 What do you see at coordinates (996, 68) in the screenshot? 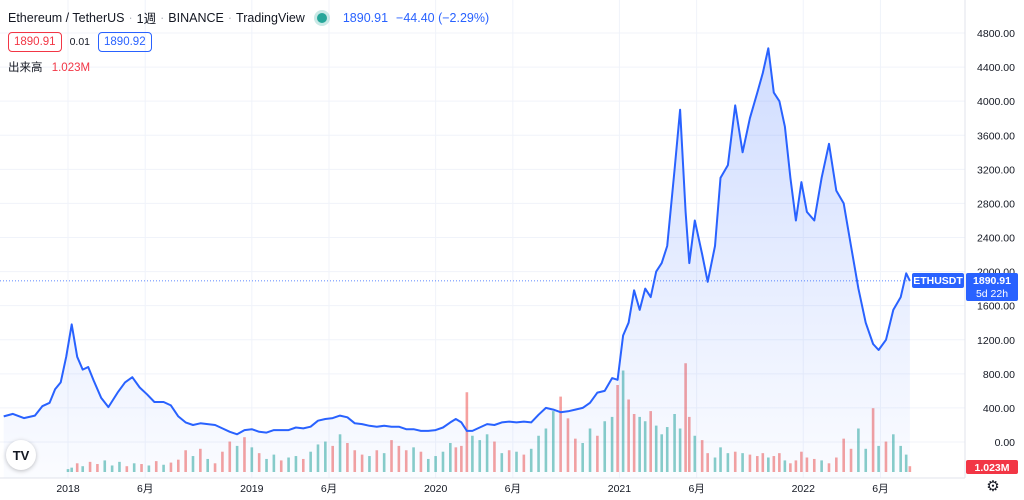
I see `price-axis-tick: 4400.00` at bounding box center [996, 68].